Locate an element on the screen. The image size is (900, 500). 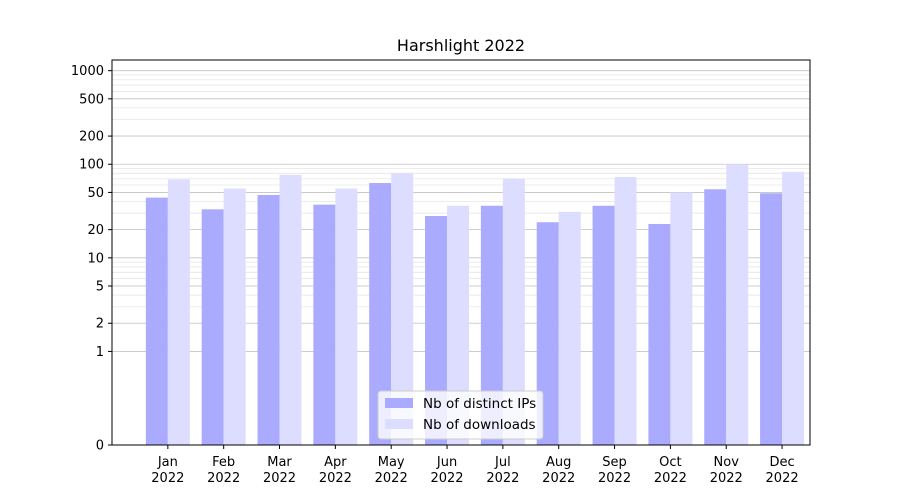
y-tick-label: 50 is located at coordinates (95, 193).